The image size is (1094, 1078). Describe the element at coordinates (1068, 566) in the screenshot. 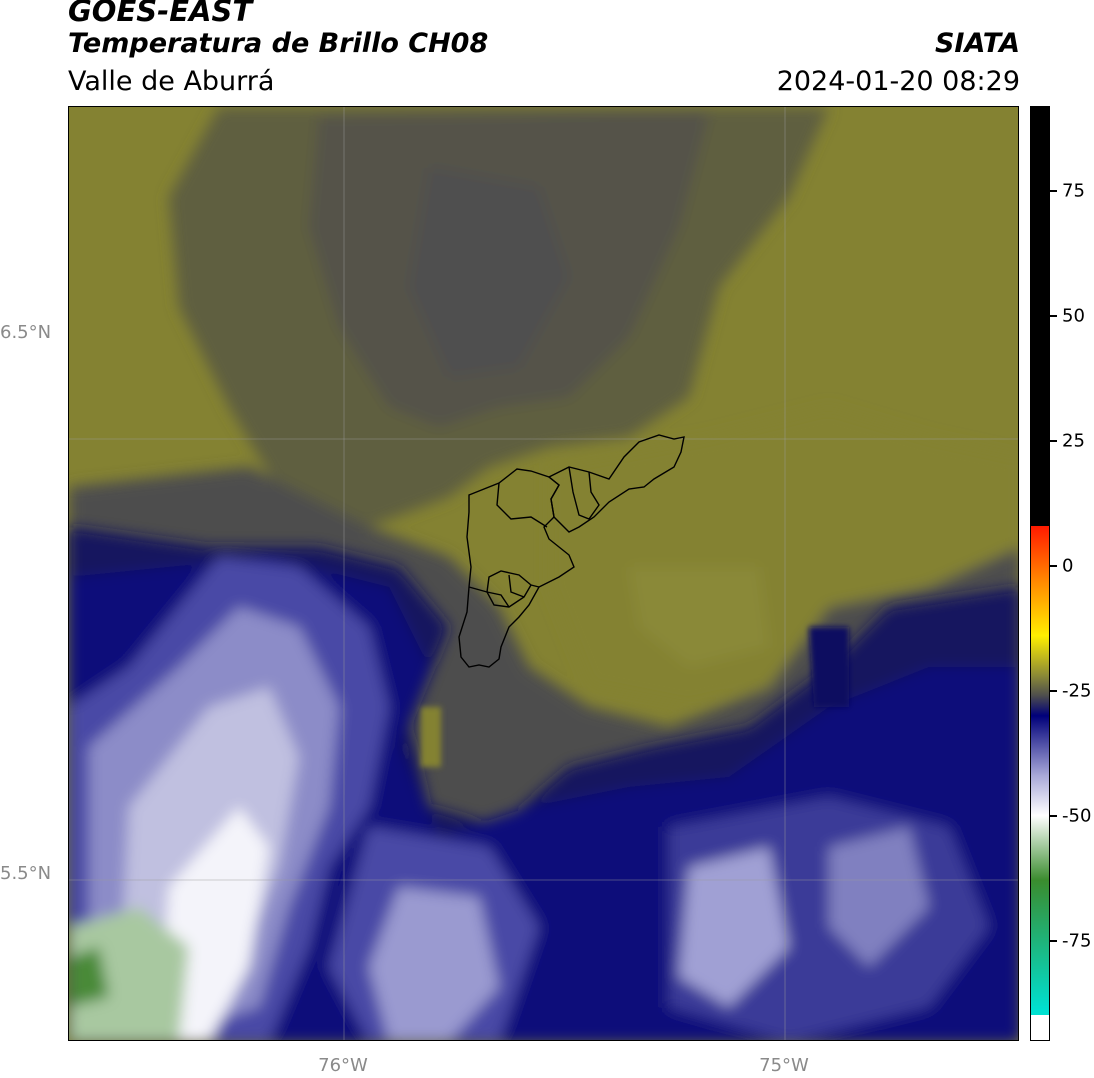

I see `colorbar-tick-label: 0` at that location.